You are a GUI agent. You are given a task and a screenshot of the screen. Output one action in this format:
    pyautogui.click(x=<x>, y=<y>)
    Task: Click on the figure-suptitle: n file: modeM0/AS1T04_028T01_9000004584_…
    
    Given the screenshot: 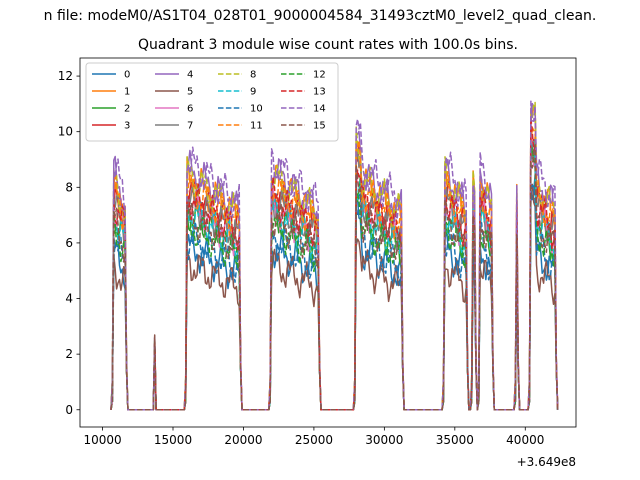 What is the action you would take?
    pyautogui.click(x=320, y=16)
    